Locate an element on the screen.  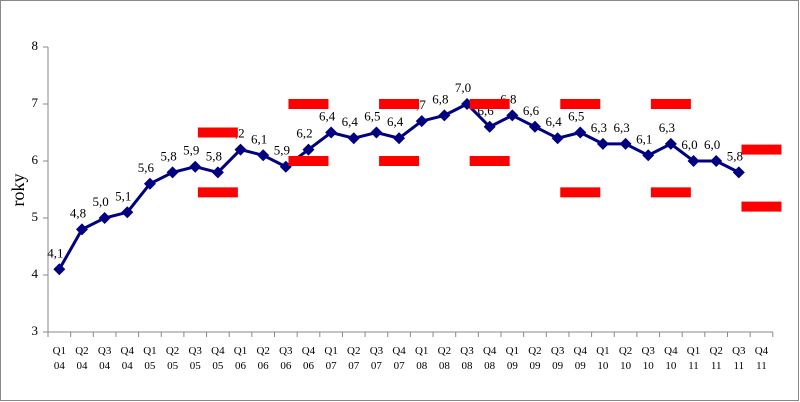
x-tick-label: Q1 09 is located at coordinates (512, 358).